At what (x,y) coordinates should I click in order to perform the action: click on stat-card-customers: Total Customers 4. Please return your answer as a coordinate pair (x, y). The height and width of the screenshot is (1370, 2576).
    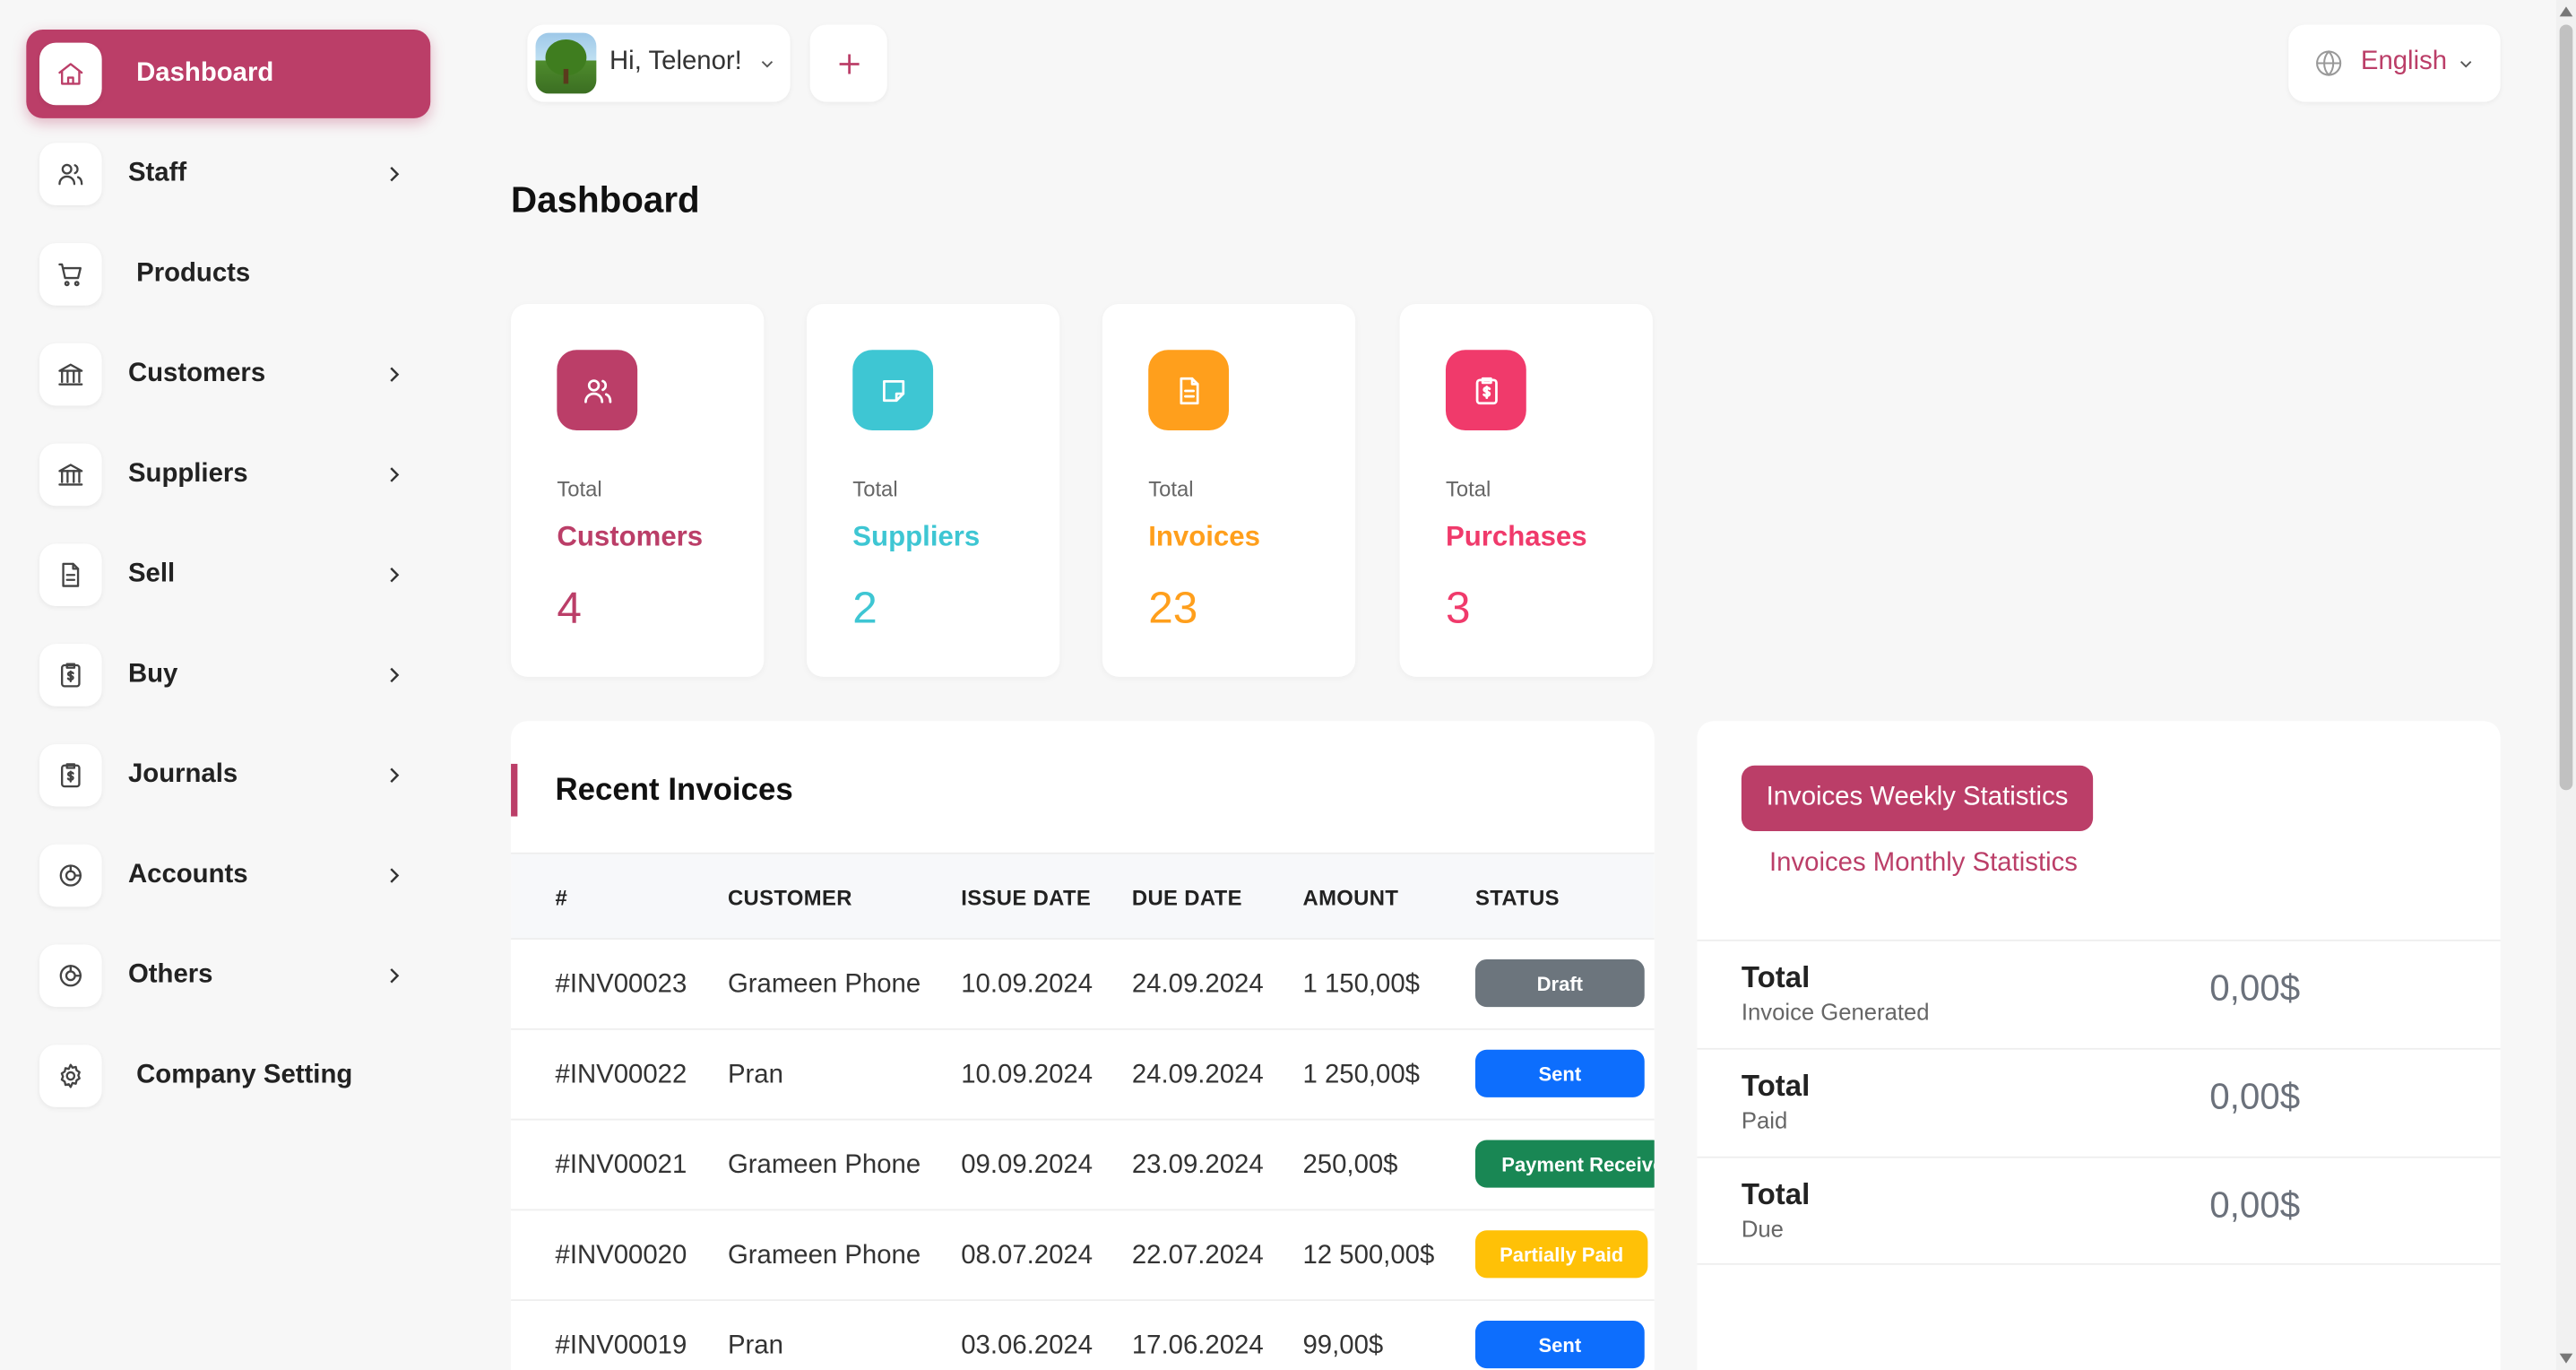
    Looking at the image, I should click on (638, 490).